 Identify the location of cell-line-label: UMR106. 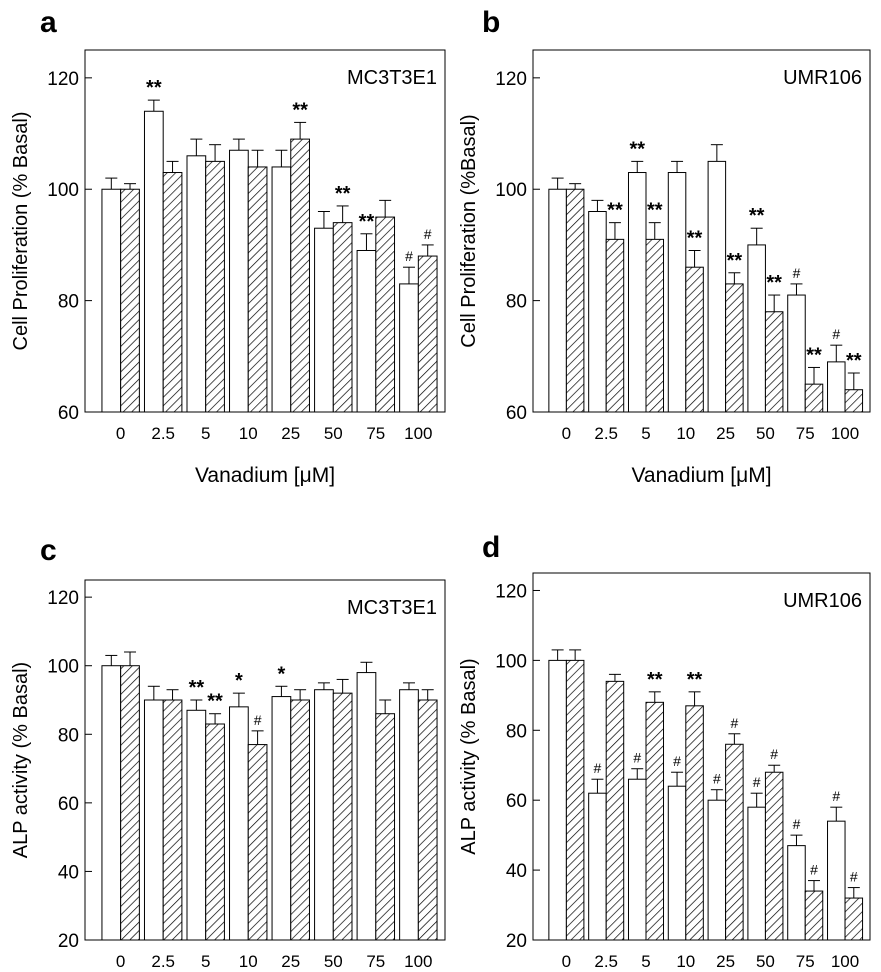
(822, 78).